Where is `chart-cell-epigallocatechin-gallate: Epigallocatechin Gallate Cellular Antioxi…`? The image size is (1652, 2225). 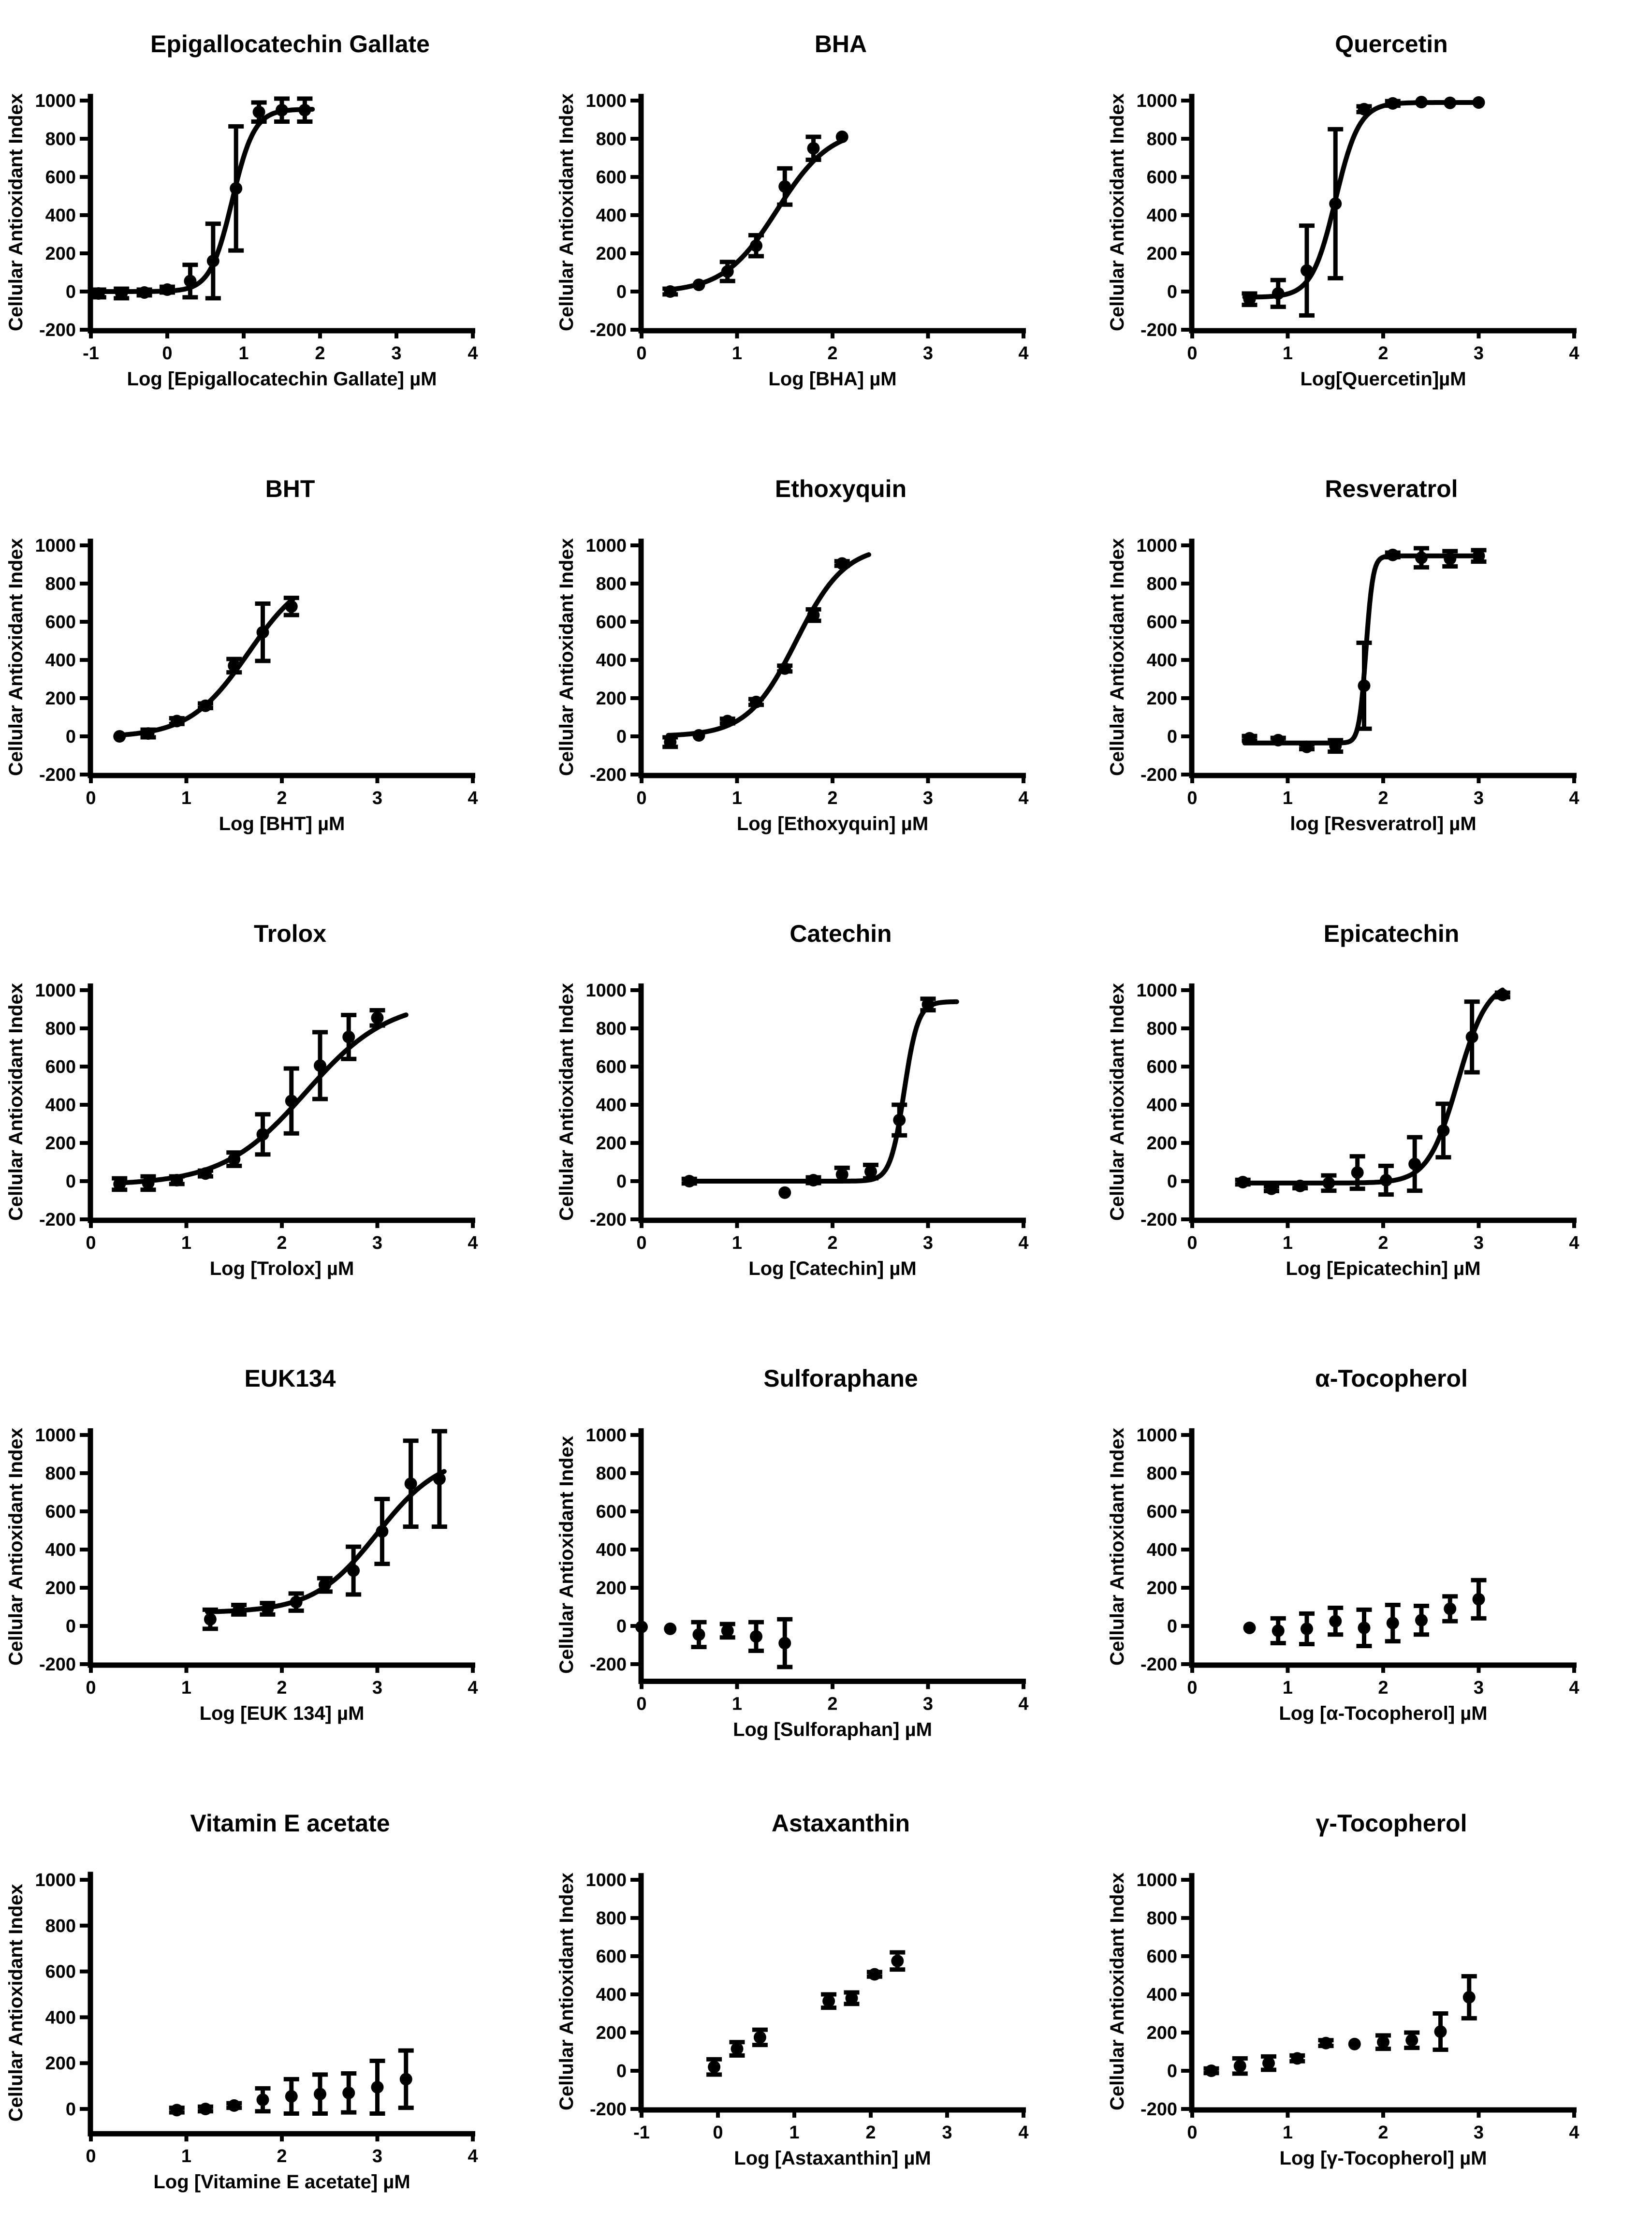
chart-cell-epigallocatechin-gallate: Epigallocatechin Gallate Cellular Antioxi… is located at coordinates (276, 222).